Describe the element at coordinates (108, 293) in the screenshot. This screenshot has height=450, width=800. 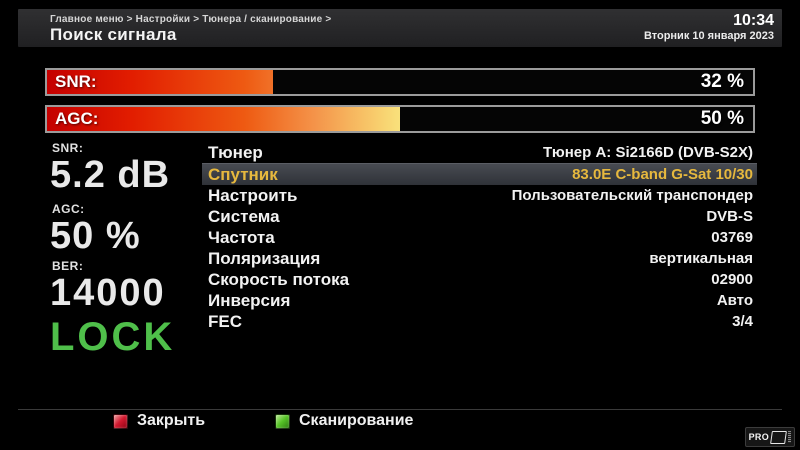
I see `ber-stat-value: 14000` at that location.